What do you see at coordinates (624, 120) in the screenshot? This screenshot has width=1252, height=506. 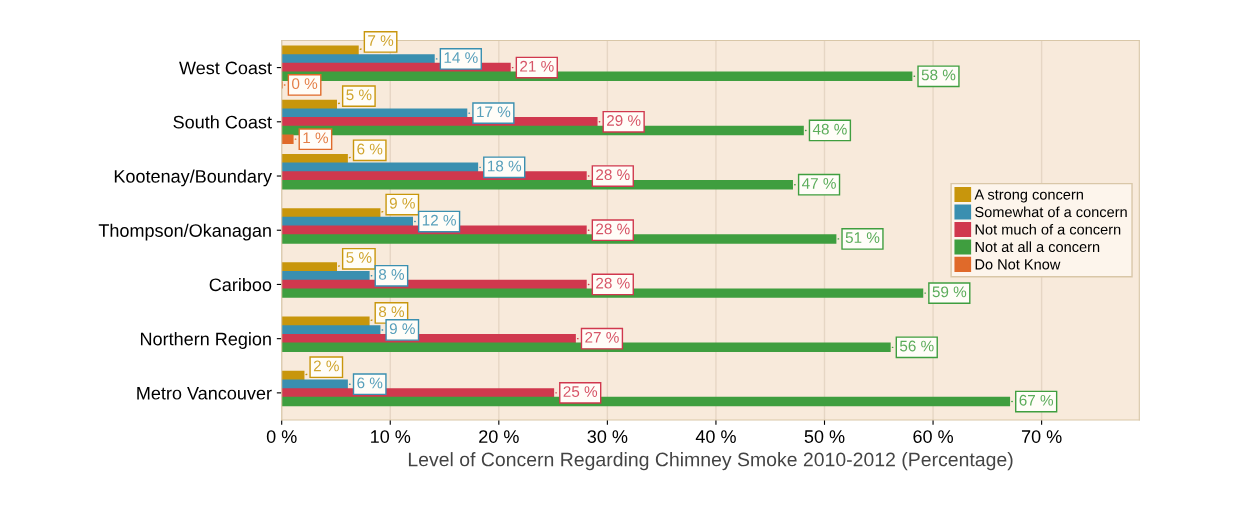 I see `data-label: 29 %` at bounding box center [624, 120].